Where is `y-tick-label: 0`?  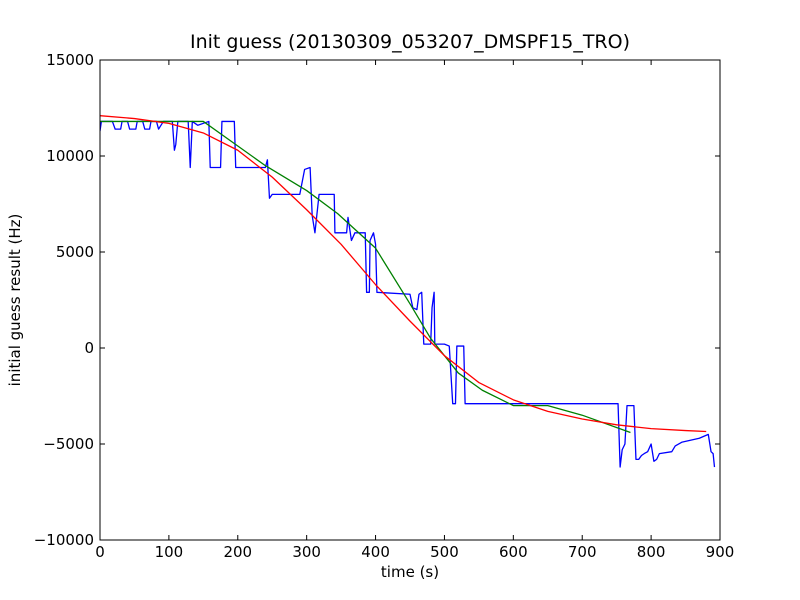 y-tick-label: 0 is located at coordinates (89, 348).